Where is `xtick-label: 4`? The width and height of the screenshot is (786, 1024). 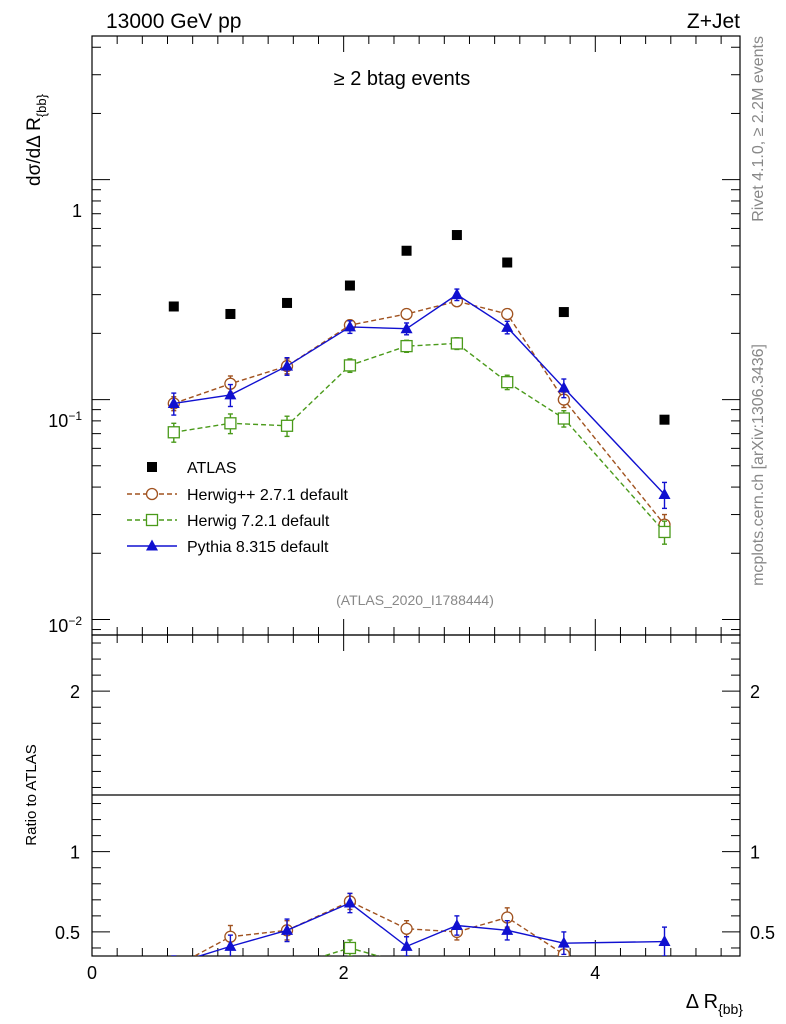 xtick-label: 4 is located at coordinates (595, 973).